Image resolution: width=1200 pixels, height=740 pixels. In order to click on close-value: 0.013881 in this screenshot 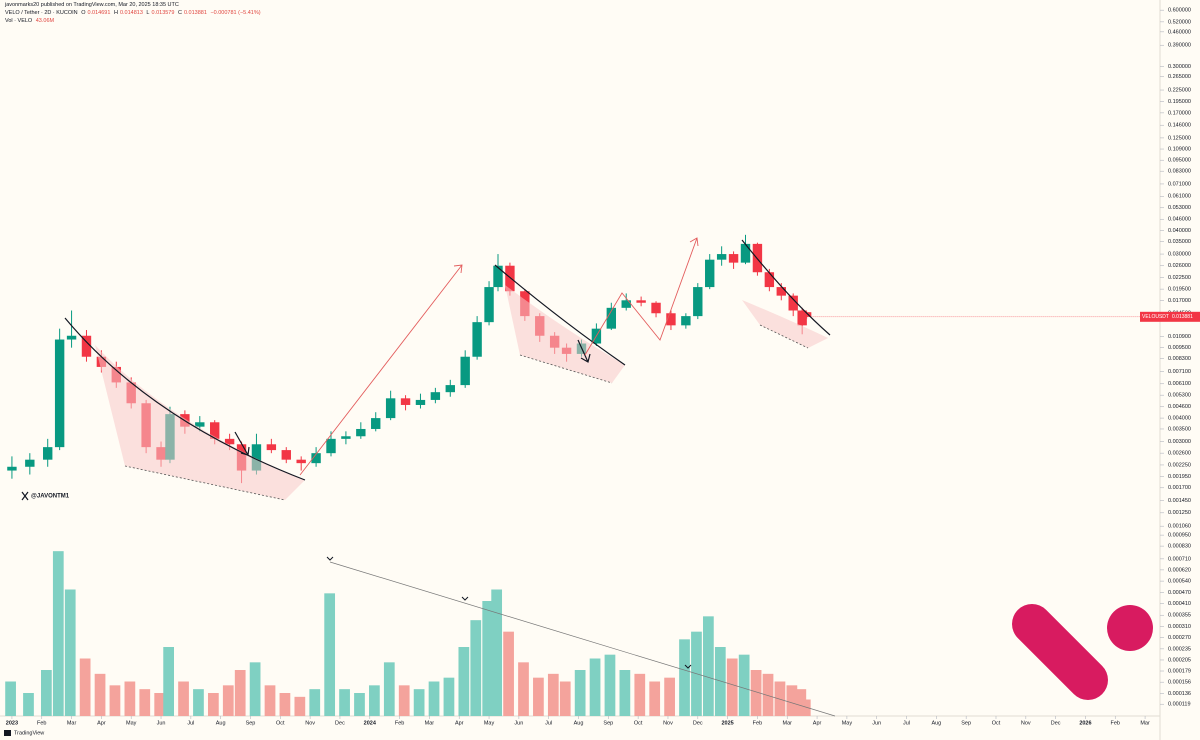, I will do `click(195, 13)`.